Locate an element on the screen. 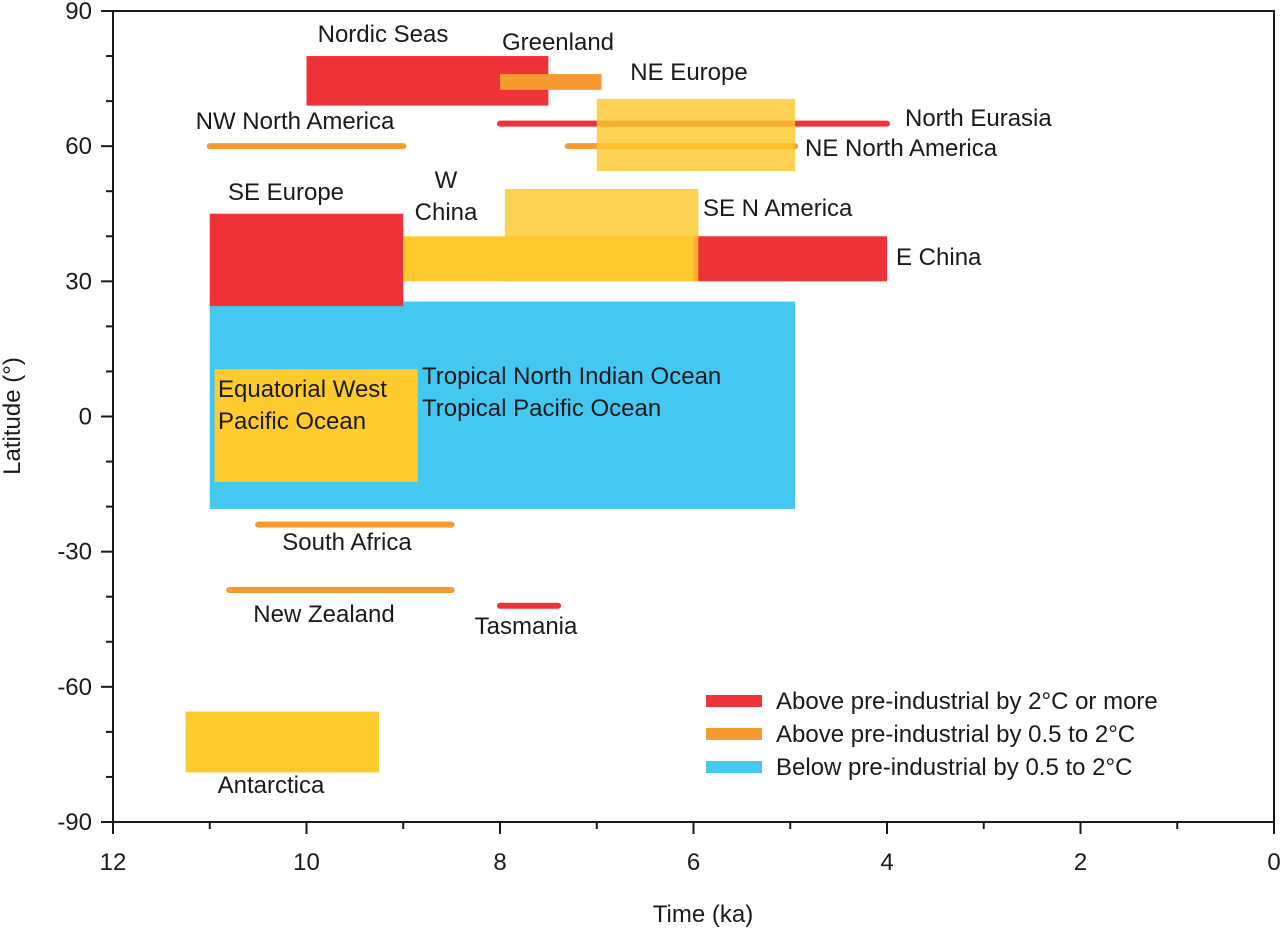  region-e-china-label: E China is located at coordinates (939, 257).